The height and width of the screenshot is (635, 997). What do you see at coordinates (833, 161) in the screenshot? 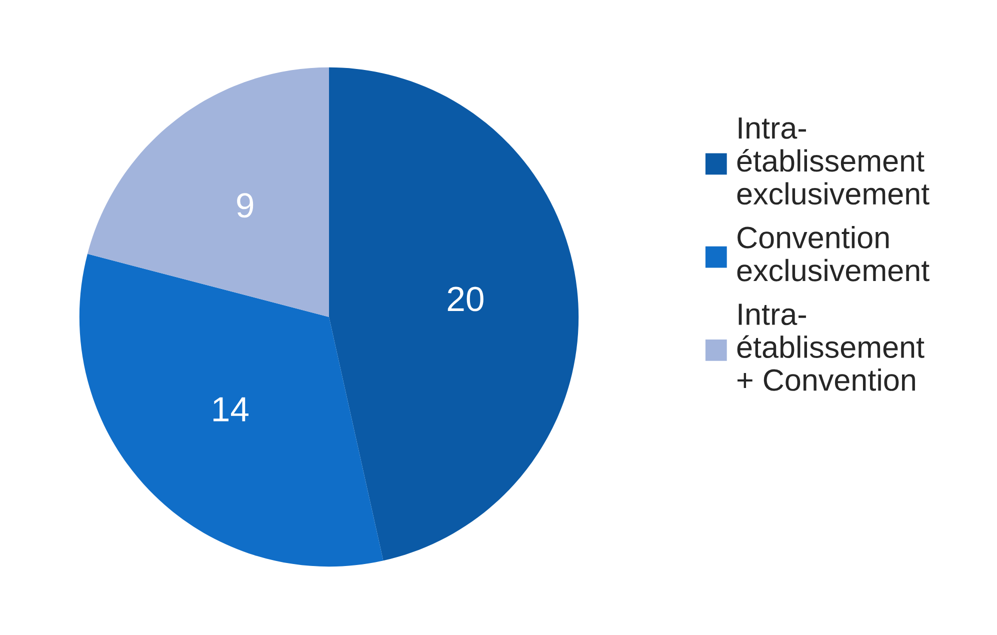
I see `legend-label: Intra- établissement exclusivement` at bounding box center [833, 161].